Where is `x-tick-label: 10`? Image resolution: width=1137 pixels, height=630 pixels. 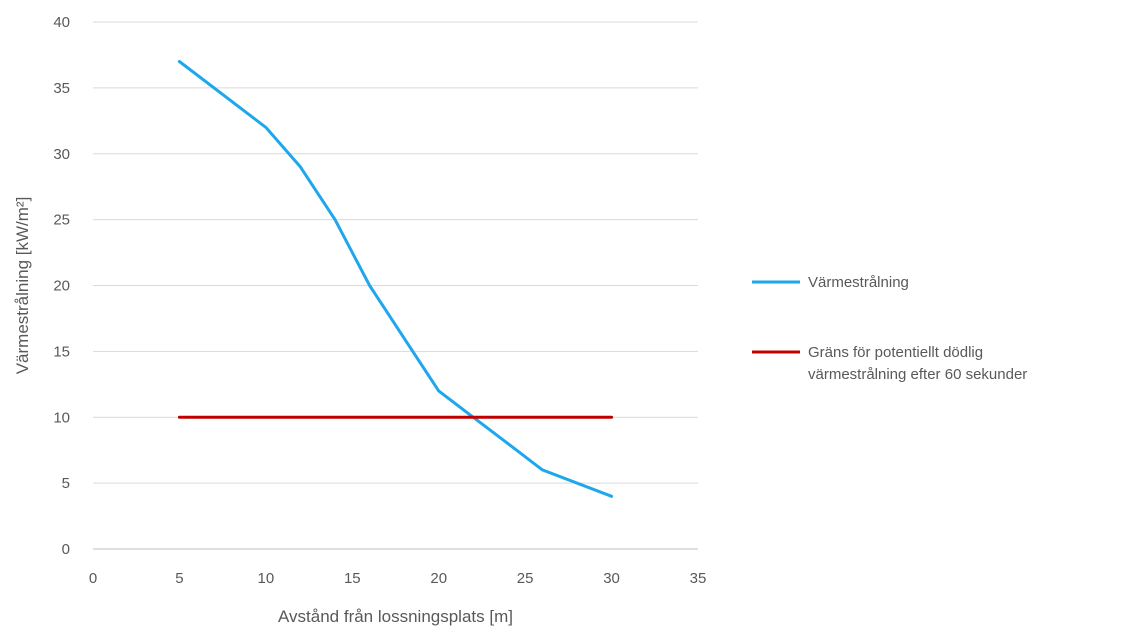 x-tick-label: 10 is located at coordinates (266, 578).